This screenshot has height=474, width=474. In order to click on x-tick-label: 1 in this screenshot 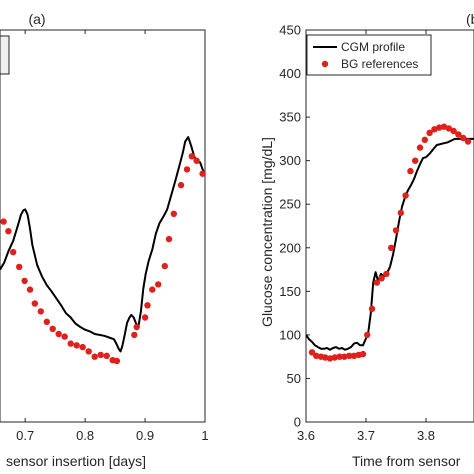, I will do `click(204, 435)`.